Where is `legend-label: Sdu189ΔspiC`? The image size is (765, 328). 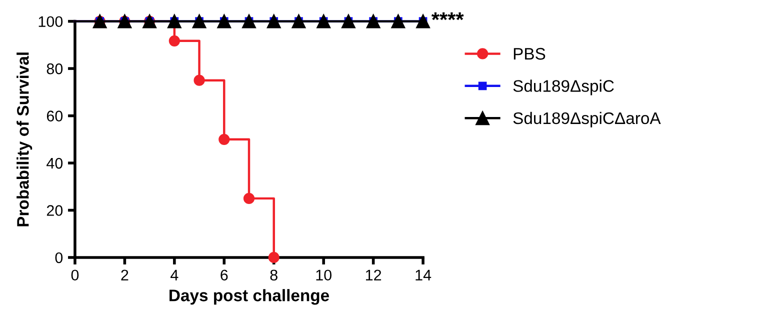 legend-label: Sdu189ΔspiC is located at coordinates (563, 88).